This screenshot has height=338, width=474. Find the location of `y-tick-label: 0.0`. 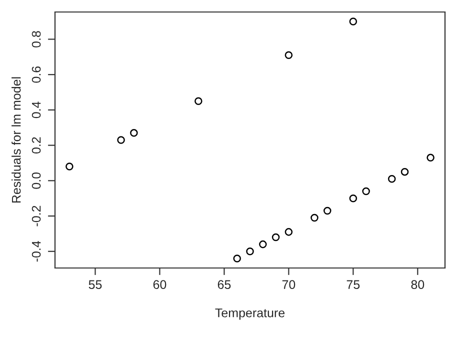

y-tick-label: 0.0 is located at coordinates (36, 180).